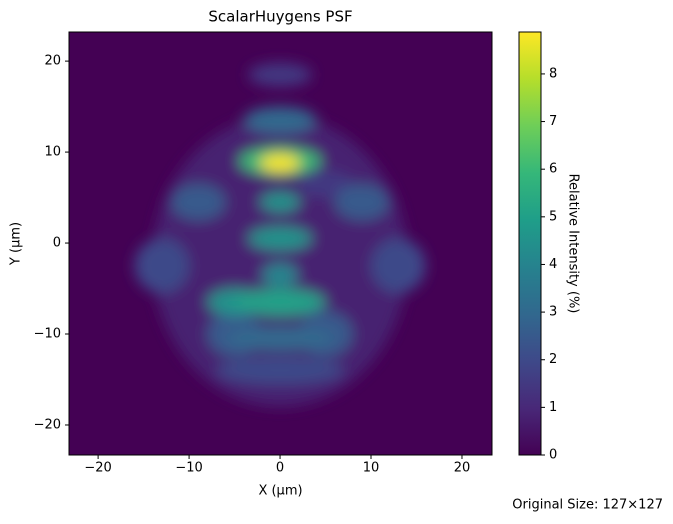 The width and height of the screenshot is (673, 524). I want to click on x-axis-label: X (μm), so click(280, 491).